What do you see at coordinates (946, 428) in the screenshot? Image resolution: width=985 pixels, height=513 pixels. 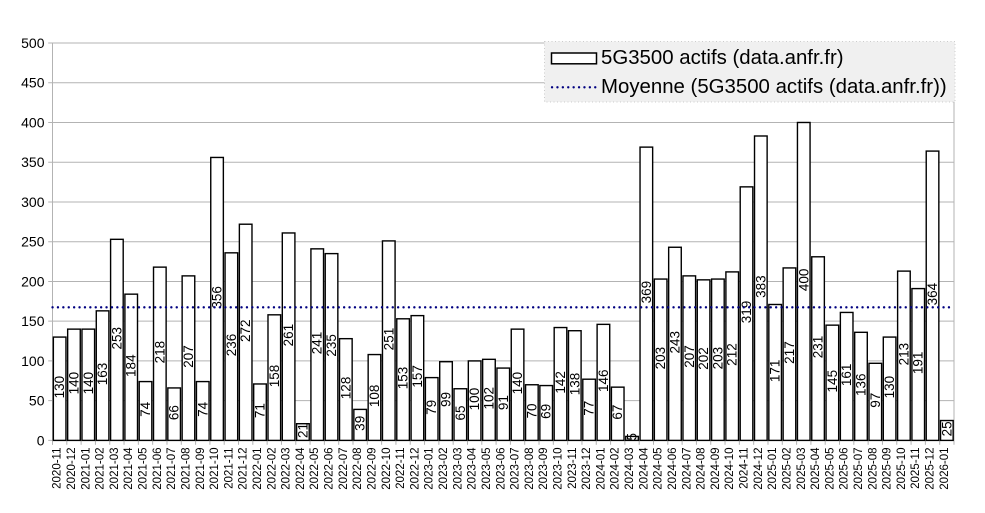 I see `svg-text: 25` at bounding box center [946, 428].